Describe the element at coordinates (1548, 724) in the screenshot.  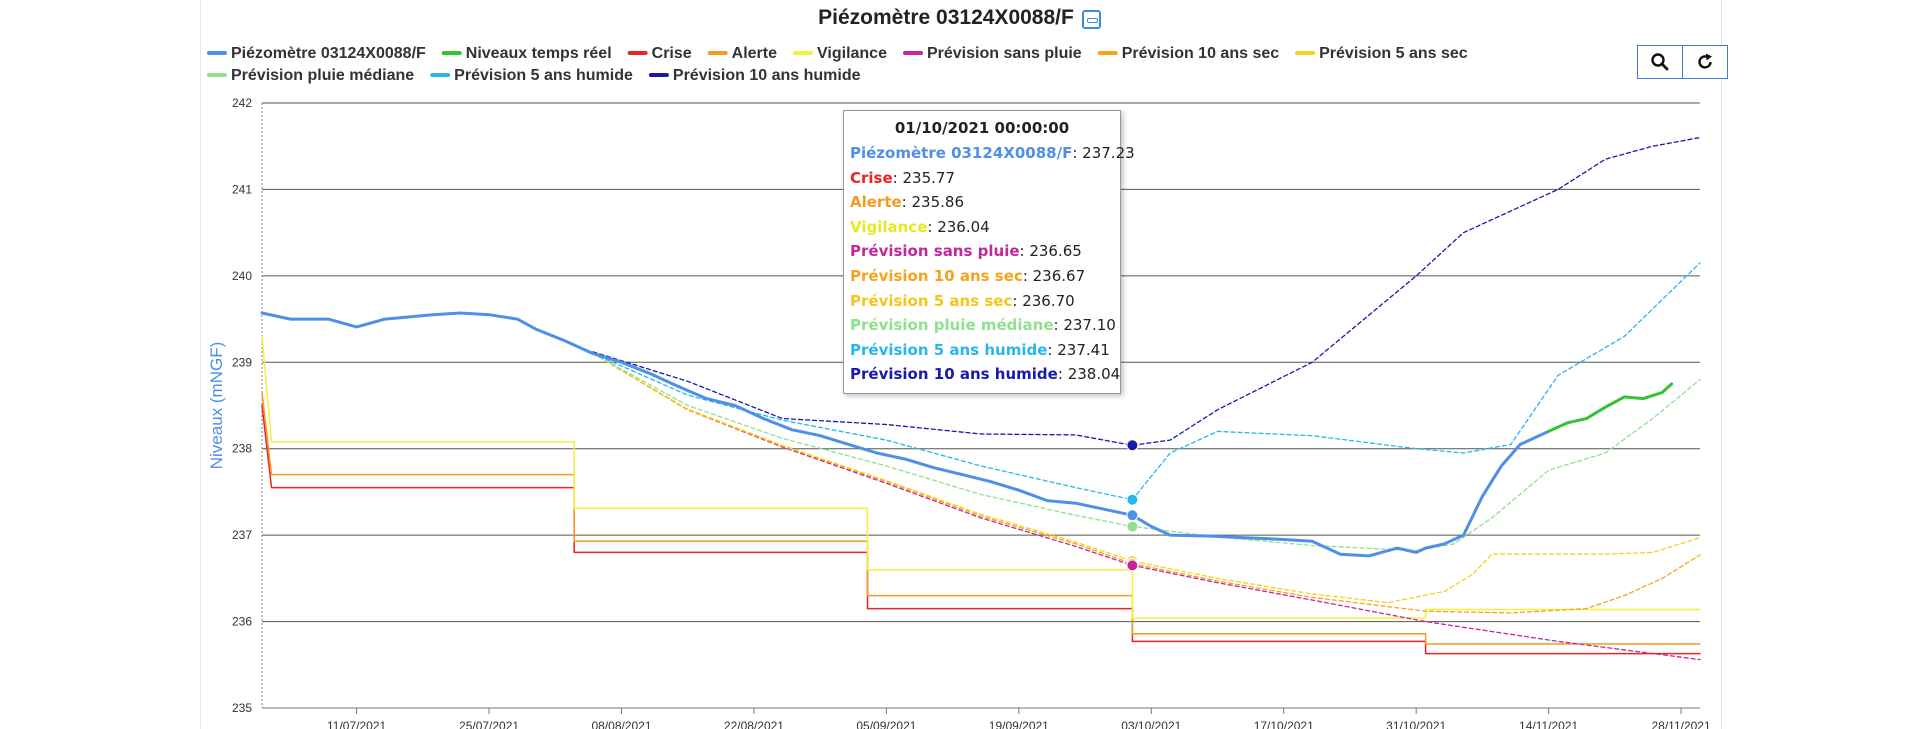
I see `x-tick-label: 14/11/2021` at that location.